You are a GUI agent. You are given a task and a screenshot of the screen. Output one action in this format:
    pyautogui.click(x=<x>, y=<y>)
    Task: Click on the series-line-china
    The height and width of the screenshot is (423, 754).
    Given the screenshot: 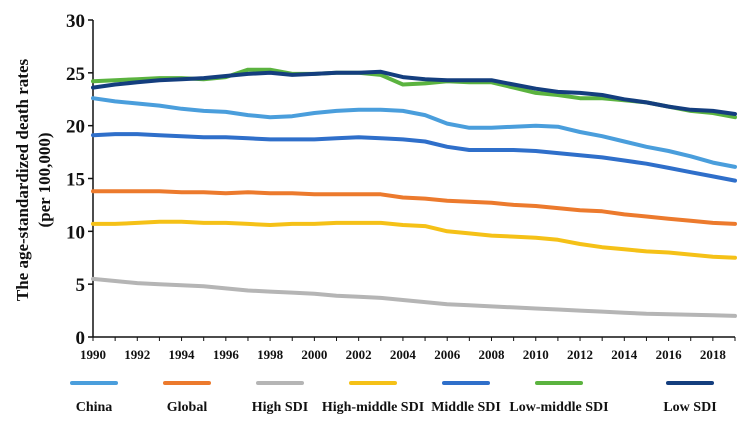 What is the action you would take?
    pyautogui.click(x=414, y=132)
    